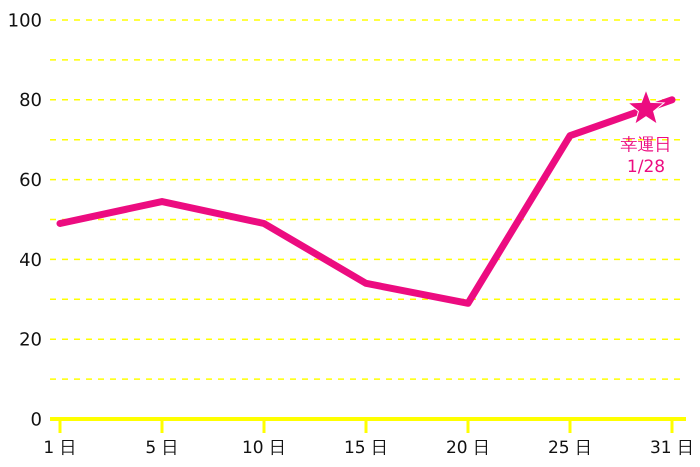 This screenshot has width=700, height=467. Describe the element at coordinates (570, 448) in the screenshot. I see `x-tick-label: 25 日` at that location.